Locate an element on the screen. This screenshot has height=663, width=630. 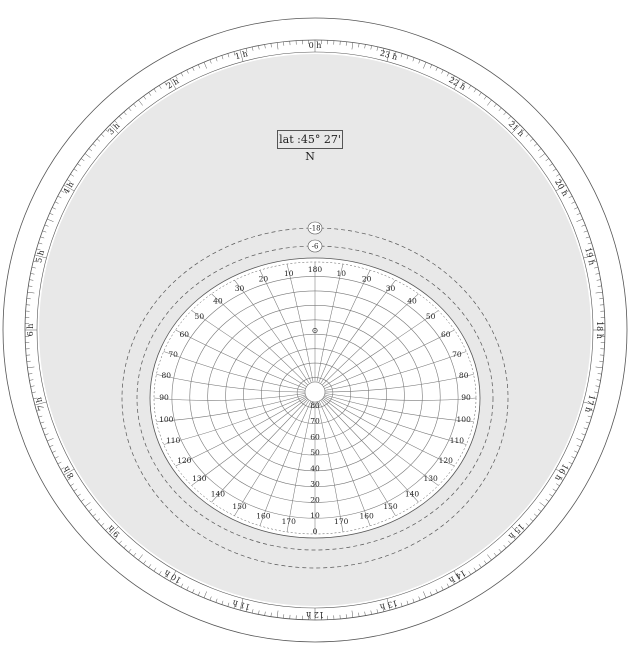
hour-label: 9 h is located at coordinates (113, 530).